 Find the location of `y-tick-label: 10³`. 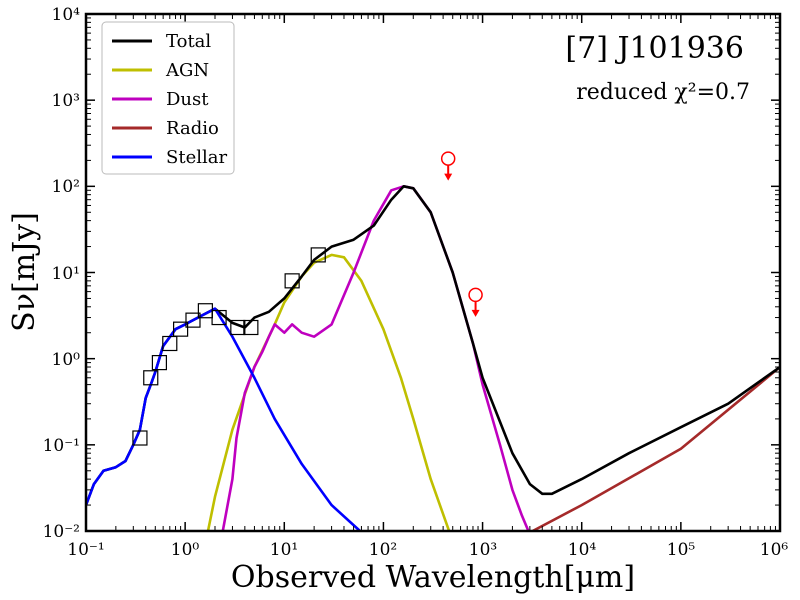

y-tick-label: 10³ is located at coordinates (66, 101).